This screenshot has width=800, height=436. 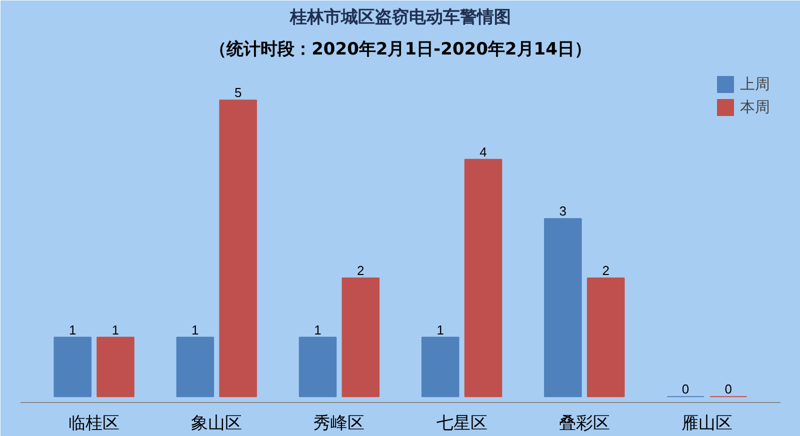 What do you see at coordinates (483, 152) in the screenshot?
I see `data-label: 4` at bounding box center [483, 152].